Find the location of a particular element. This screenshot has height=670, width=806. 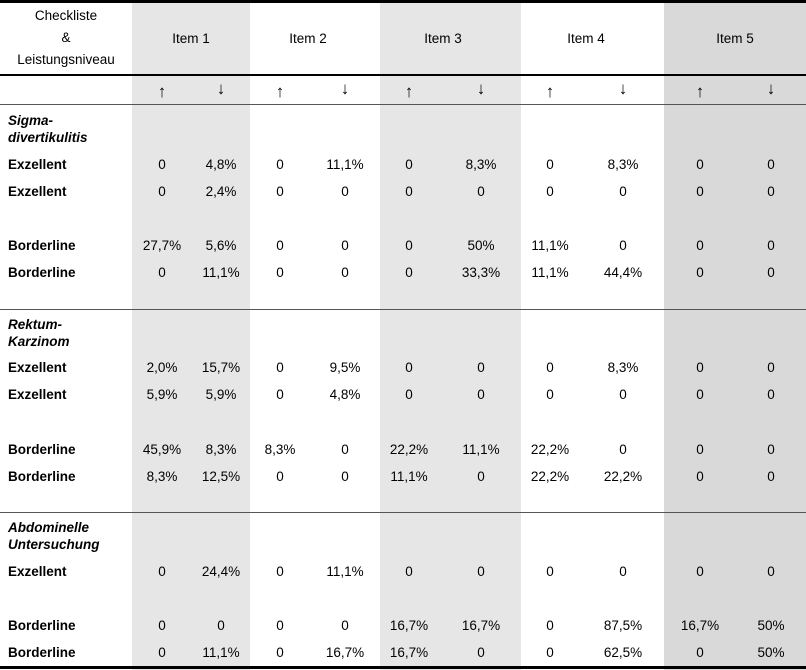

header-item-5: Item 5 is located at coordinates (735, 38).